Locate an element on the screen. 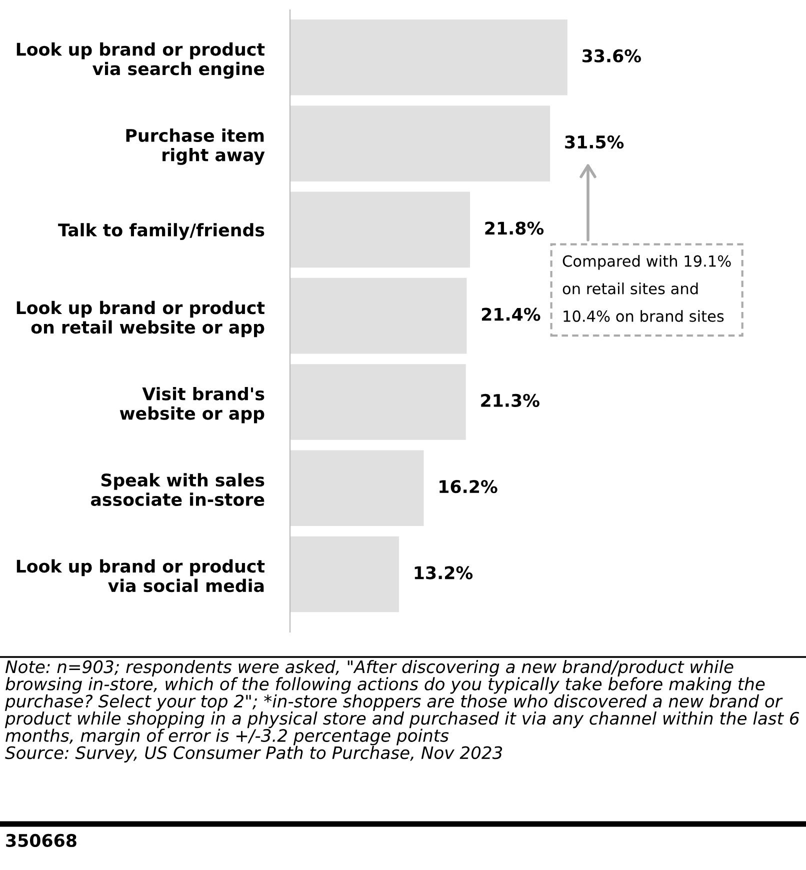  y-tick-label: Look up brand or product on retail website or app is located at coordinates (140, 319).